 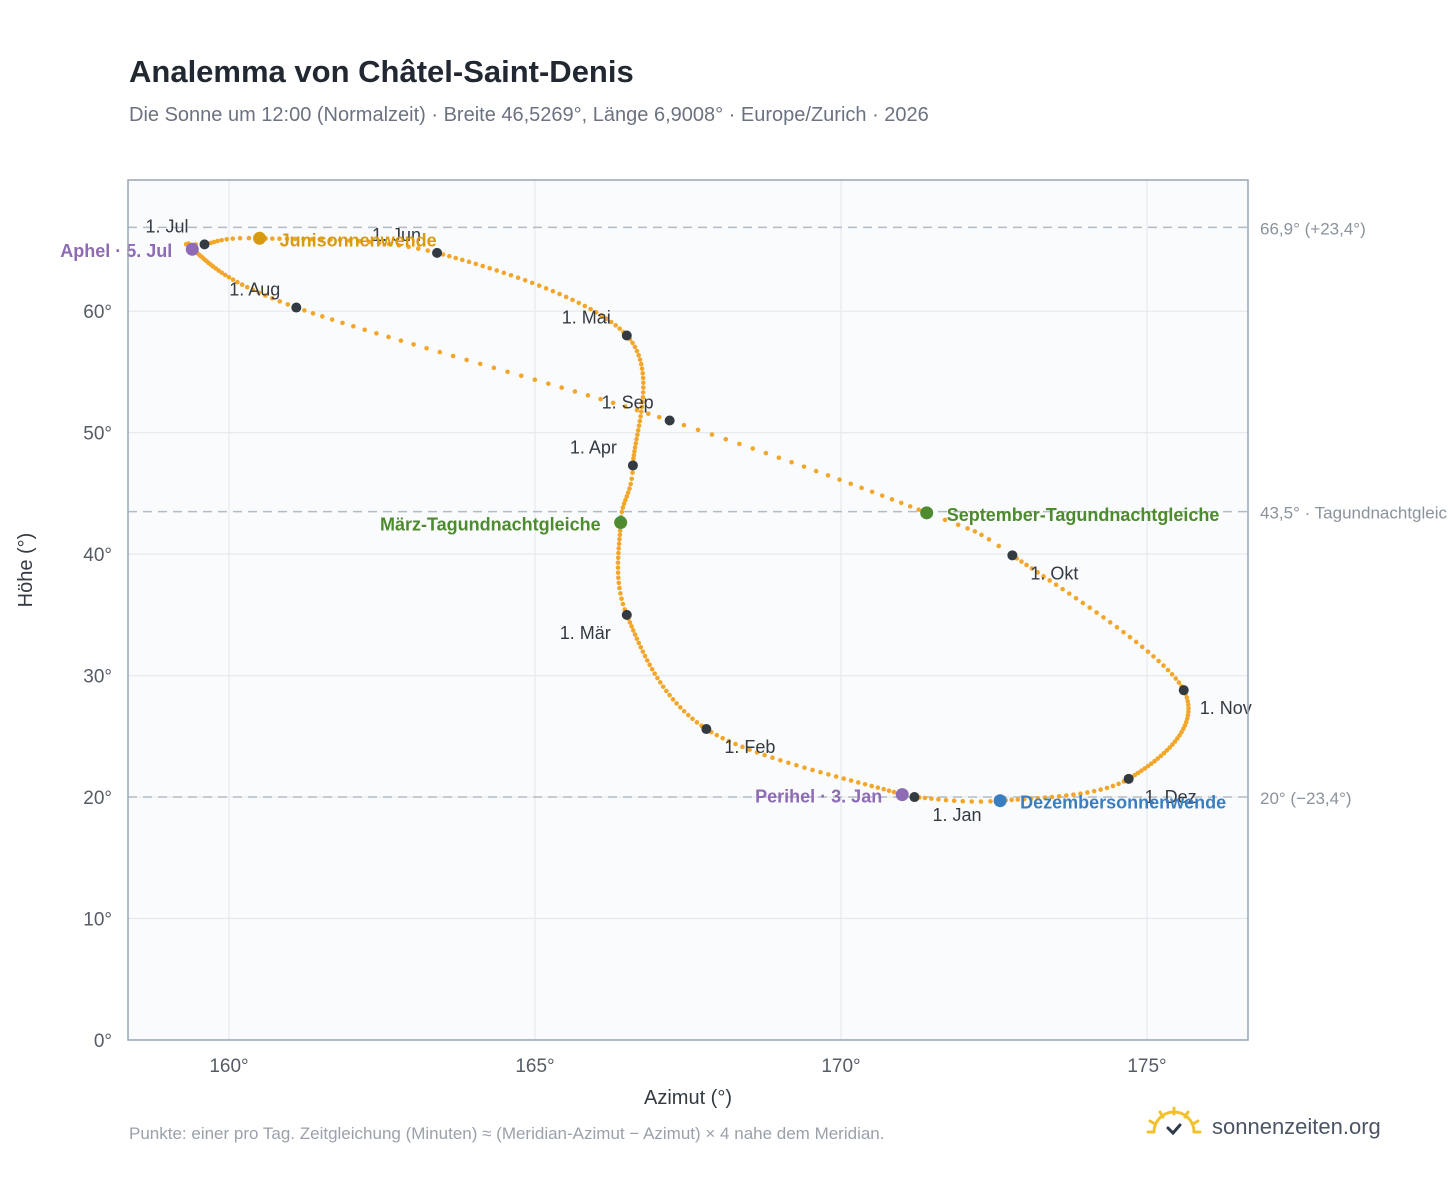 I want to click on y-axis-label: Höhe (°), so click(x=26, y=570).